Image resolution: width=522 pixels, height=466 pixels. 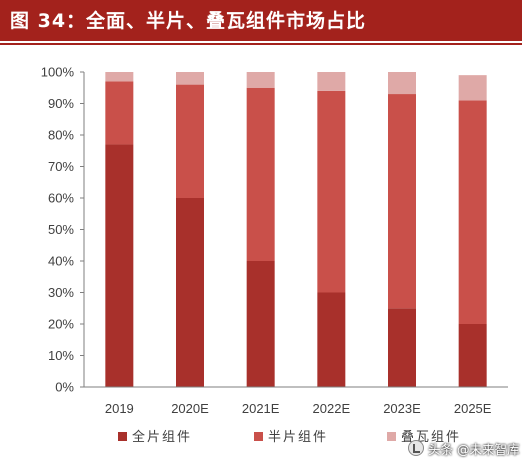 What do you see at coordinates (190, 408) in the screenshot?
I see `x-tick-label: 2020E` at bounding box center [190, 408].